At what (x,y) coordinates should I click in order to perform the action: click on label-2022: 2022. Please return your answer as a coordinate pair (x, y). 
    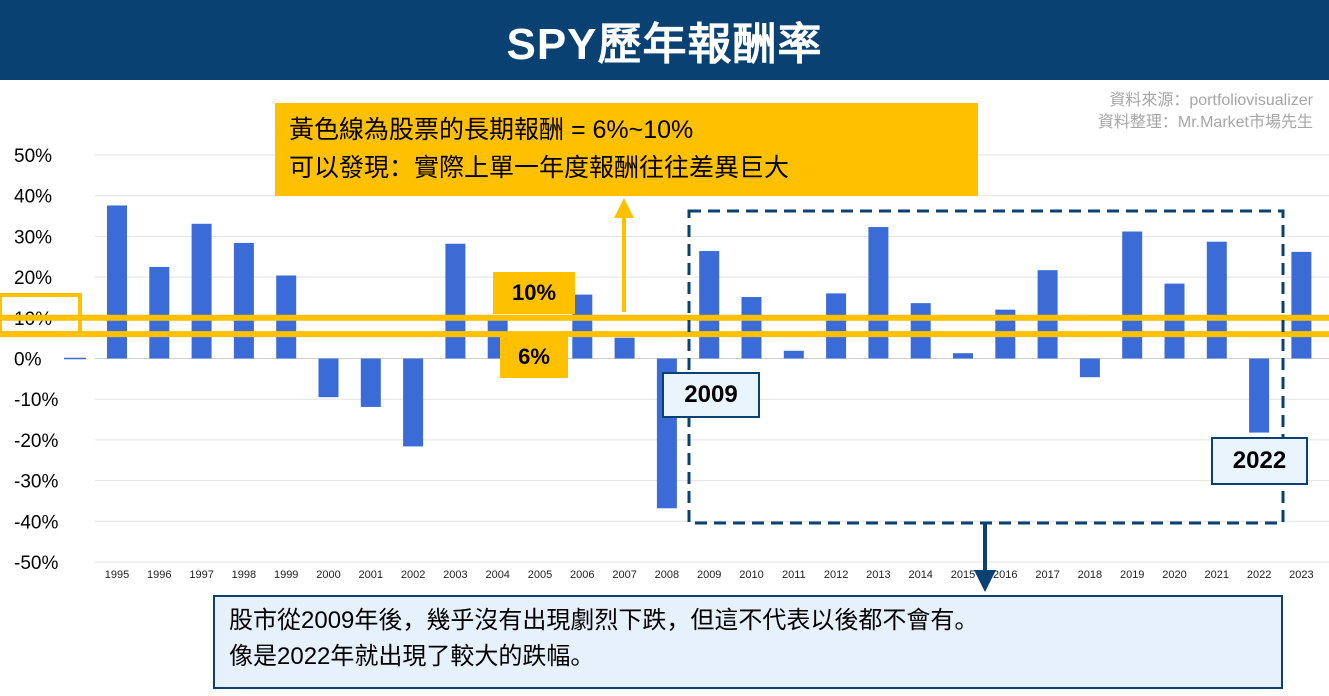
    Looking at the image, I should click on (1259, 461).